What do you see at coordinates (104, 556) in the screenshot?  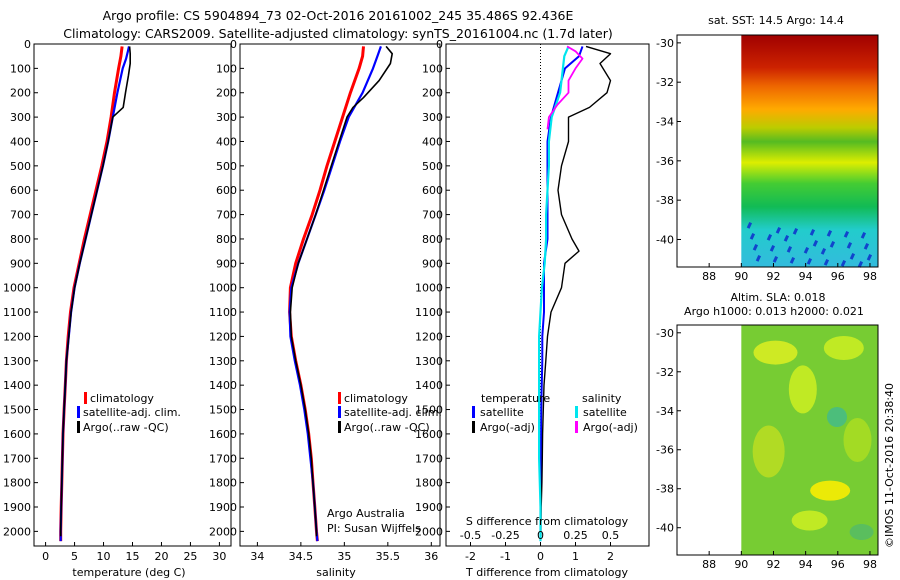 I see `x-tick-label: 10` at bounding box center [104, 556].